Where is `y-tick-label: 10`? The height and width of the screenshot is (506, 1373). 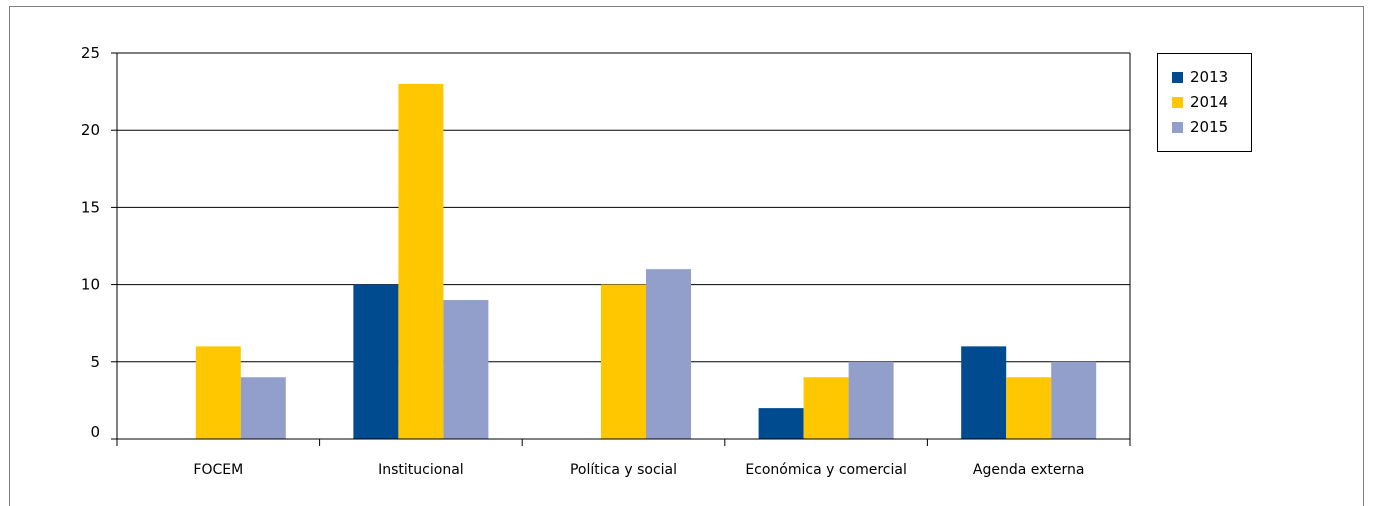 y-tick-label: 10 is located at coordinates (90, 285).